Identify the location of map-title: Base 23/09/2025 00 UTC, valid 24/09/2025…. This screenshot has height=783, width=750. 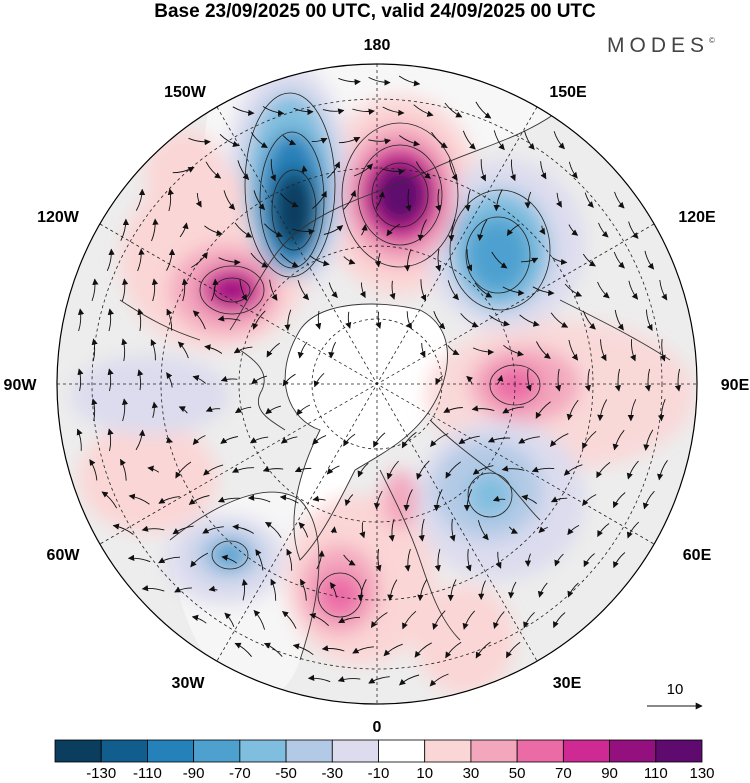
(375, 11).